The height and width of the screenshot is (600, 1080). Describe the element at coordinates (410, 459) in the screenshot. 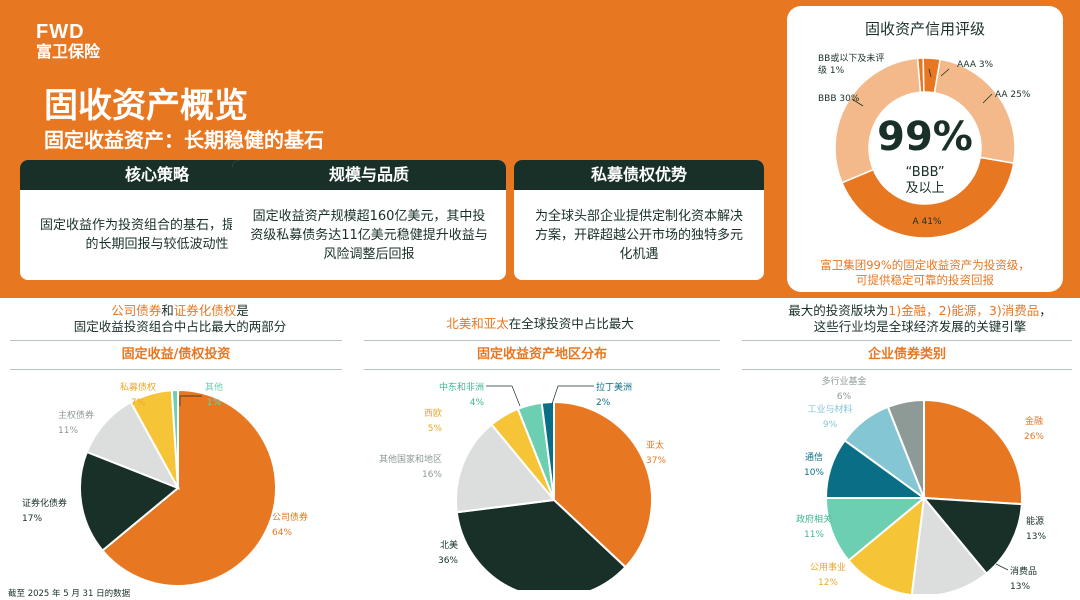

I see `pie-label: 其他国家和地区` at that location.